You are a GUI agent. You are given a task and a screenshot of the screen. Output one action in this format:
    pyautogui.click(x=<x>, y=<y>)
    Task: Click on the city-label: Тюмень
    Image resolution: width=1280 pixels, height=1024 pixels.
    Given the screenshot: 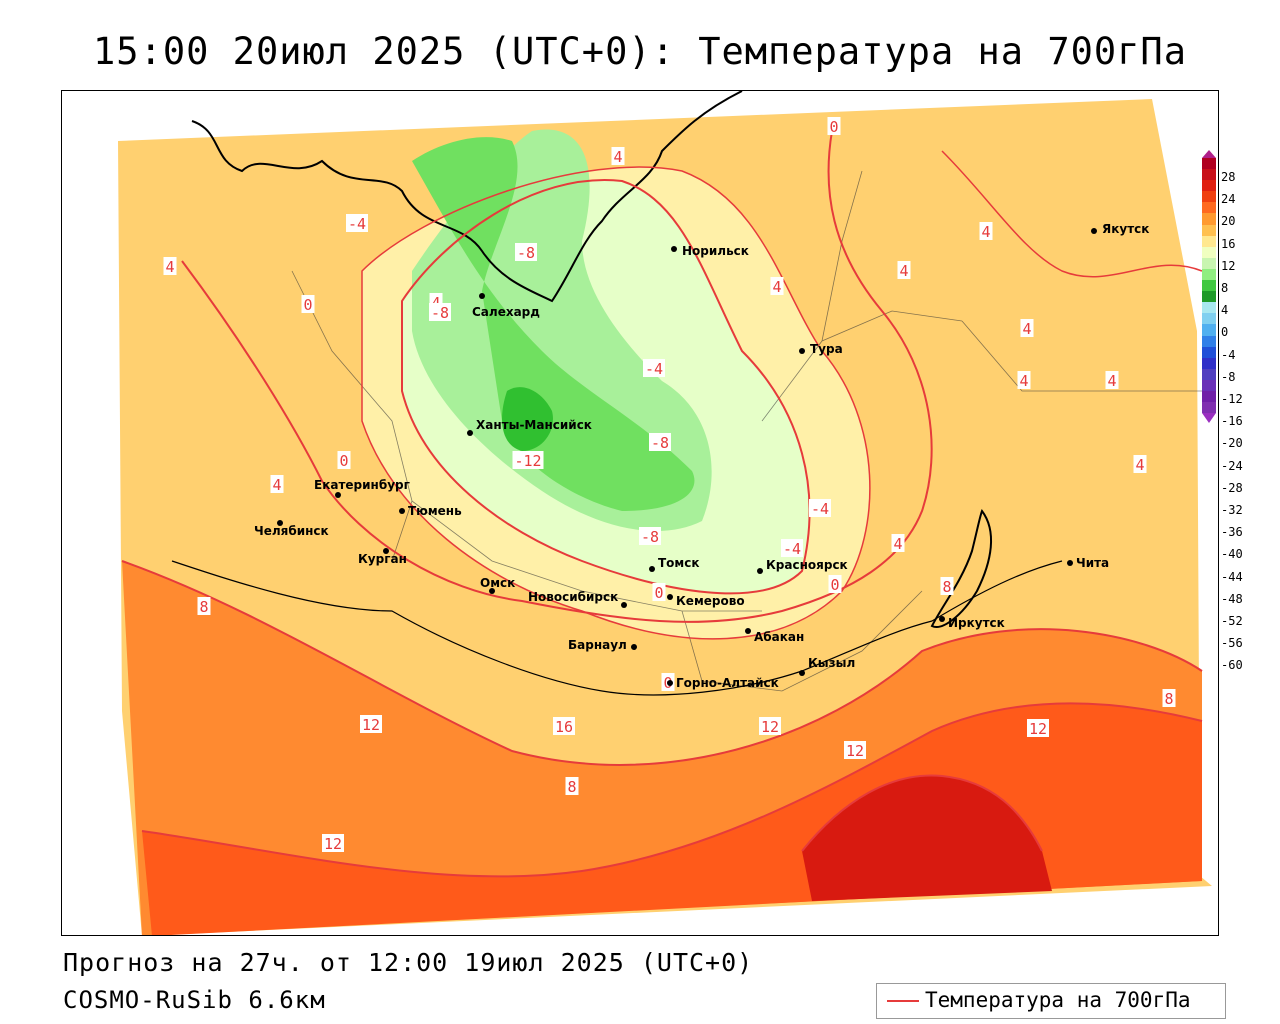 What is the action you would take?
    pyautogui.click(x=435, y=511)
    